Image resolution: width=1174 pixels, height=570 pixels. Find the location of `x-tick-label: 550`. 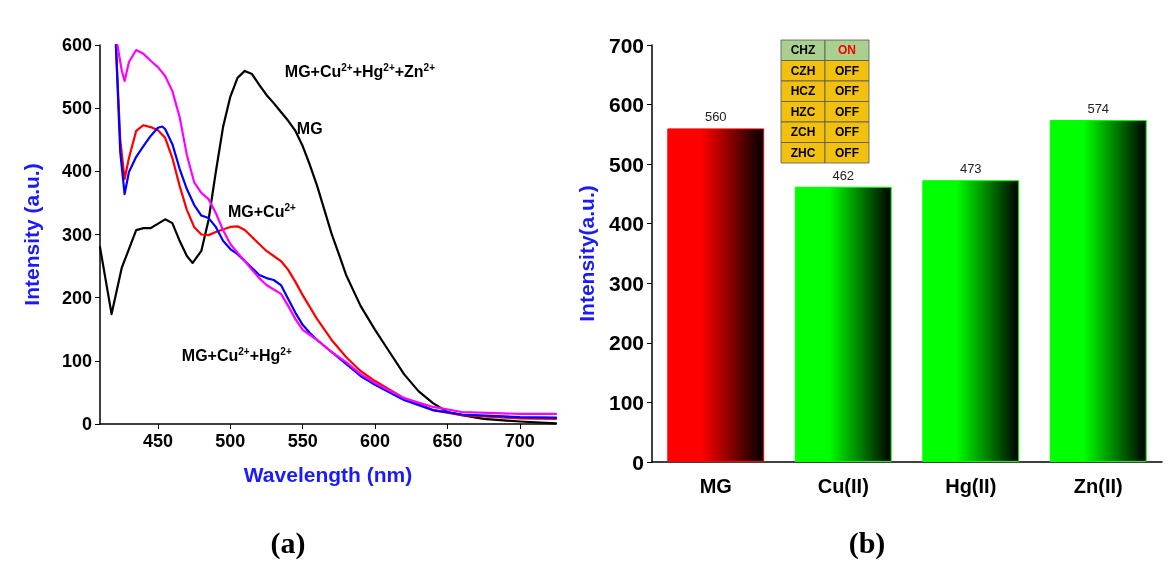

x-tick-label: 550 is located at coordinates (302, 441).